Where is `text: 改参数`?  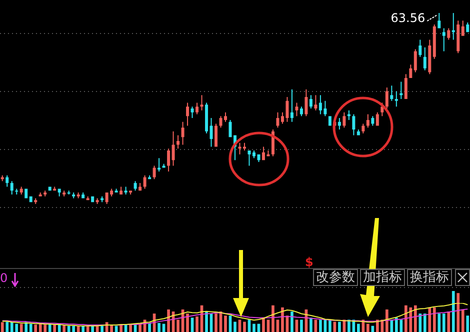 text: 改参数 is located at coordinates (335, 277).